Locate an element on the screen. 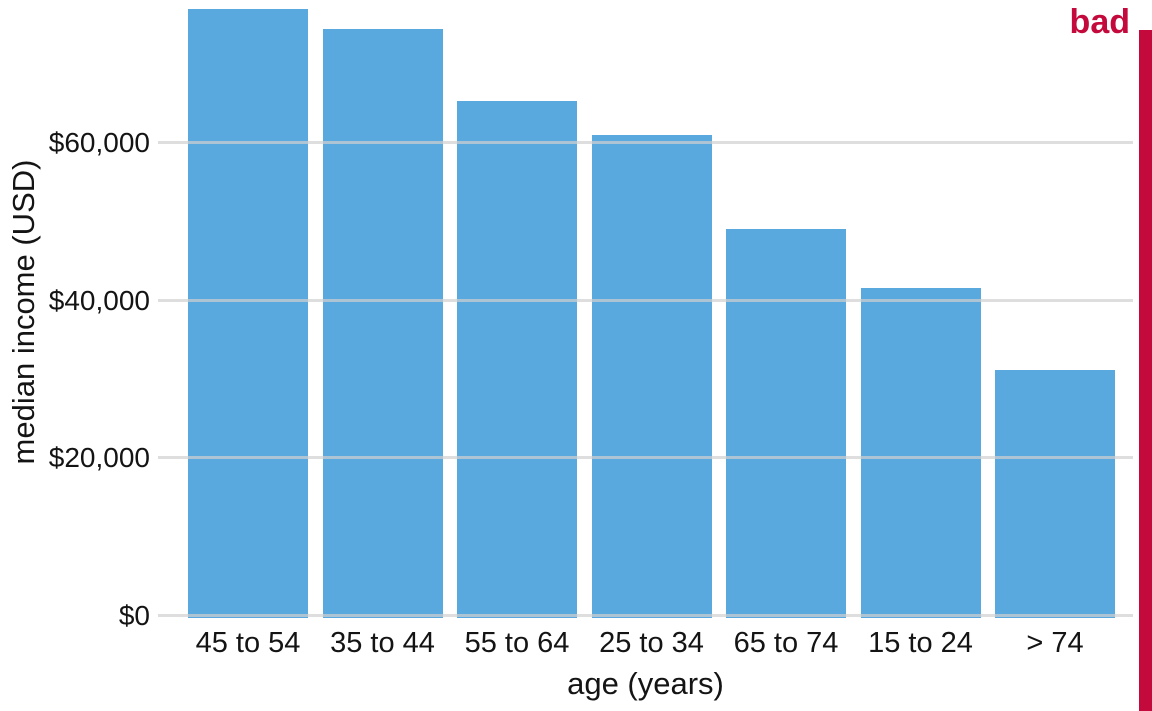 The width and height of the screenshot is (1152, 711). x-tick-label-45-to-54: 45 to 54 is located at coordinates (248, 643).